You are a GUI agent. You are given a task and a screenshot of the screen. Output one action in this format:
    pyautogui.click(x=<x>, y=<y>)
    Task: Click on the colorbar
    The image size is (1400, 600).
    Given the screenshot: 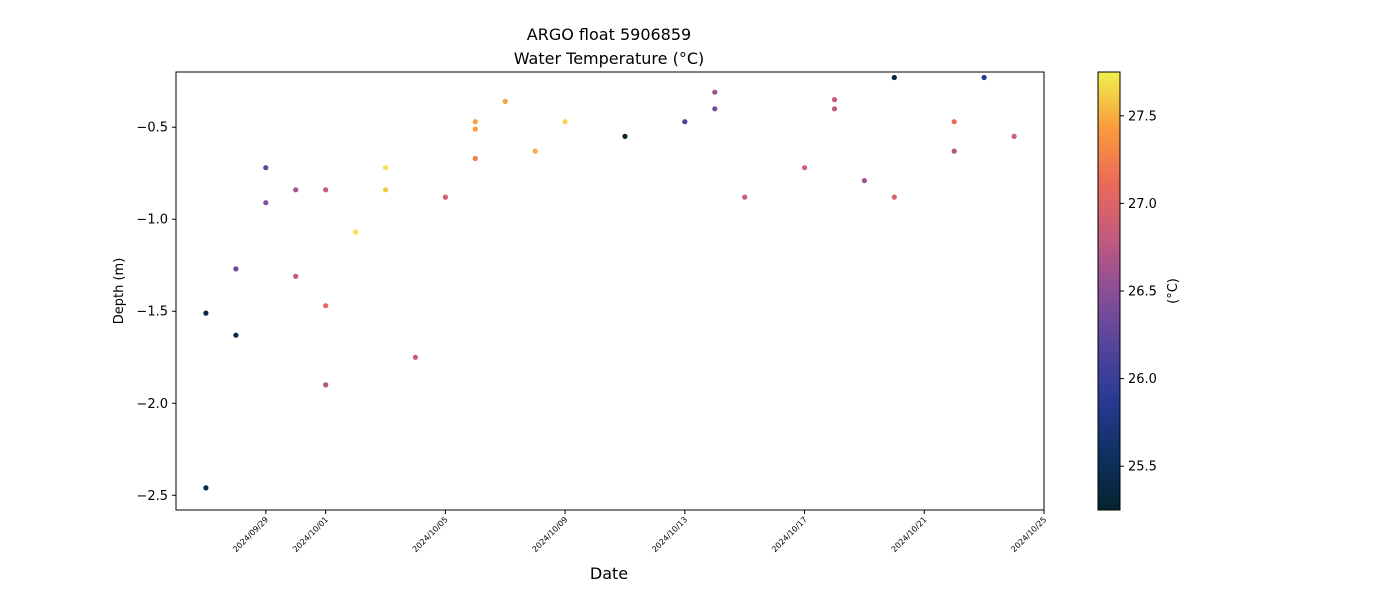 What is the action you would take?
    pyautogui.click(x=1109, y=291)
    